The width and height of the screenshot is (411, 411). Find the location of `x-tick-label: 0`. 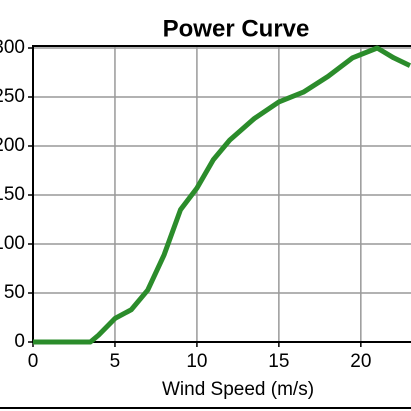

x-tick-label: 0 is located at coordinates (33, 361).